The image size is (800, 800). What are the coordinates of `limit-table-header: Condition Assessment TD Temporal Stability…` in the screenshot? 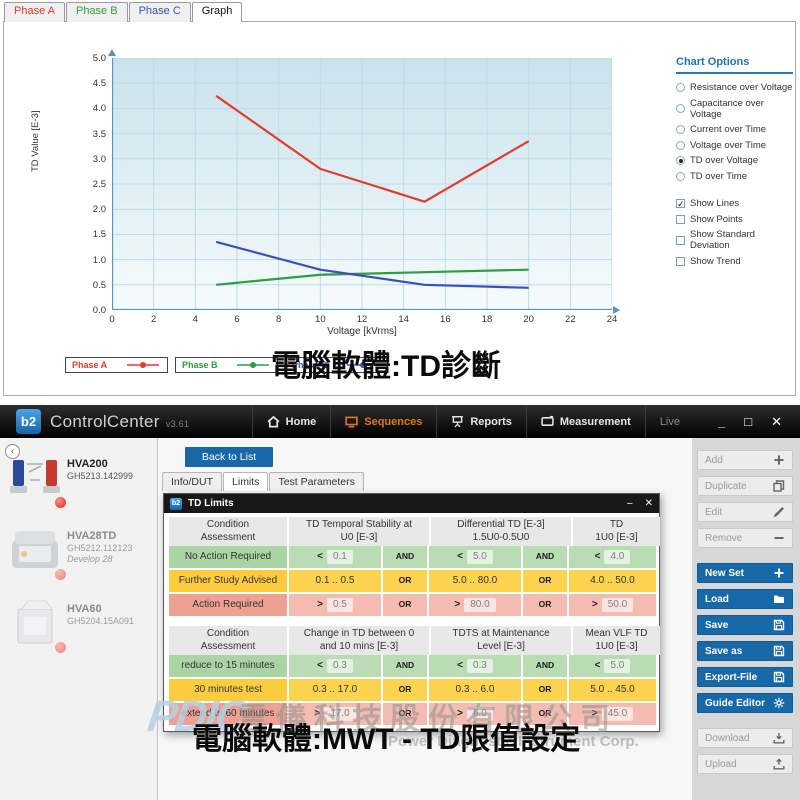 It's located at (414, 531).